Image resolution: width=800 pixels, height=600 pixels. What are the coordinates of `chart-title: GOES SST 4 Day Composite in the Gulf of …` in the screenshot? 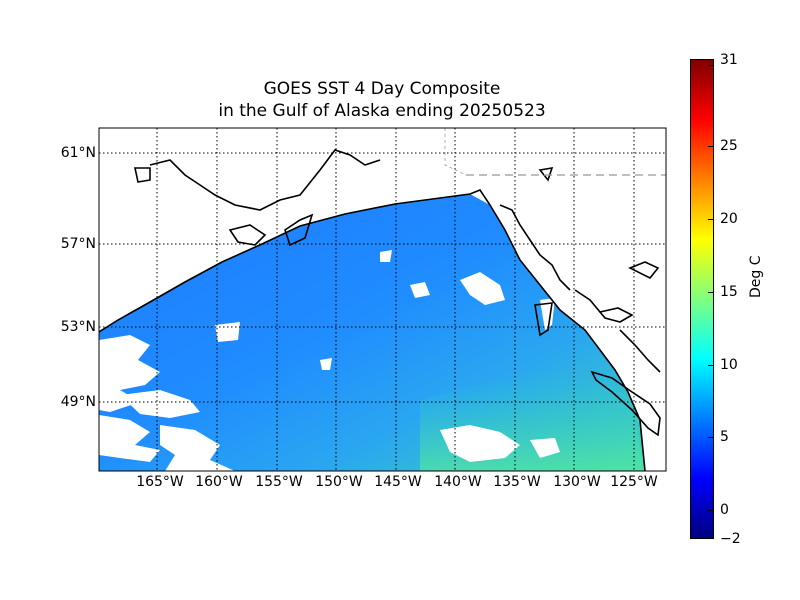 It's located at (382, 100).